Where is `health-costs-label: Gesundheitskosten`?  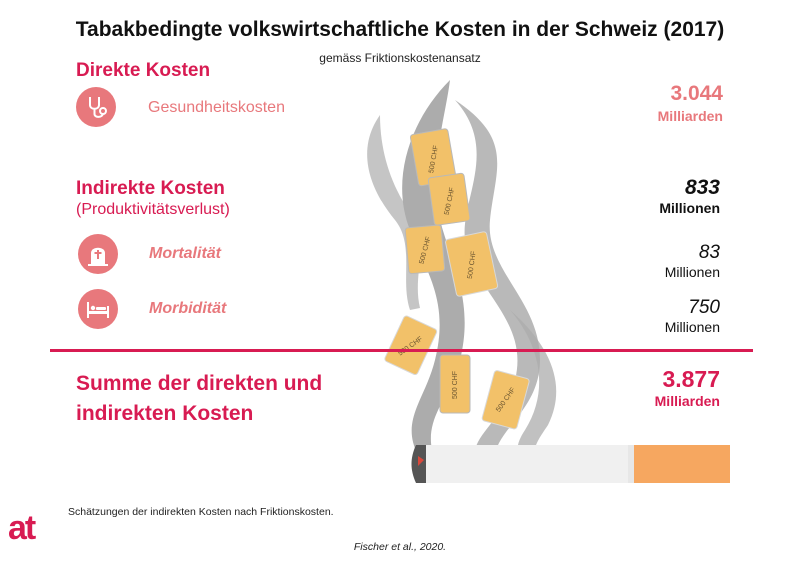 health-costs-label: Gesundheitskosten is located at coordinates (216, 107).